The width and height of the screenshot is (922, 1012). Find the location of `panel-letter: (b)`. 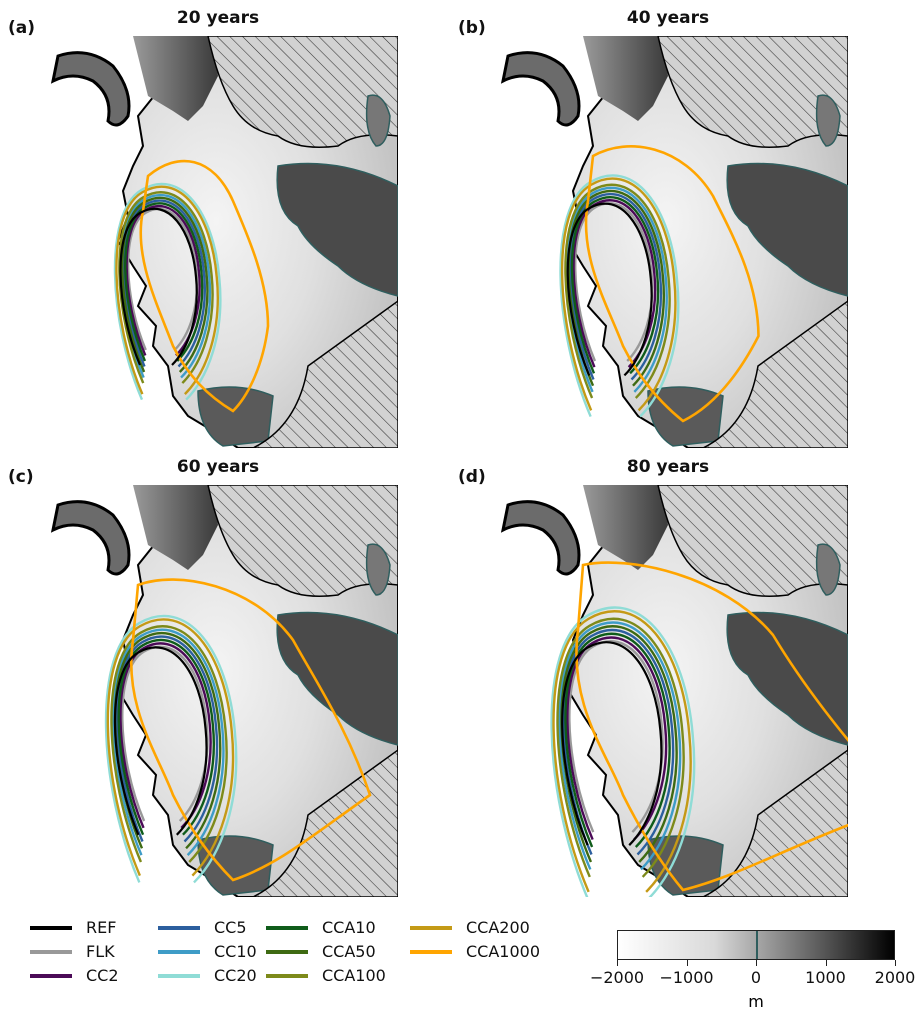

panel-letter: (b) is located at coordinates (472, 28).